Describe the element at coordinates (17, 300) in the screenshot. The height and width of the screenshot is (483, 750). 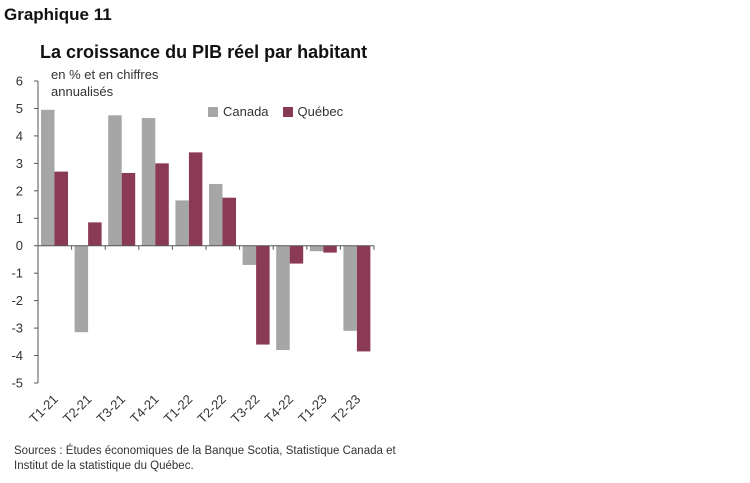
I see `y-tick-label: -2` at that location.